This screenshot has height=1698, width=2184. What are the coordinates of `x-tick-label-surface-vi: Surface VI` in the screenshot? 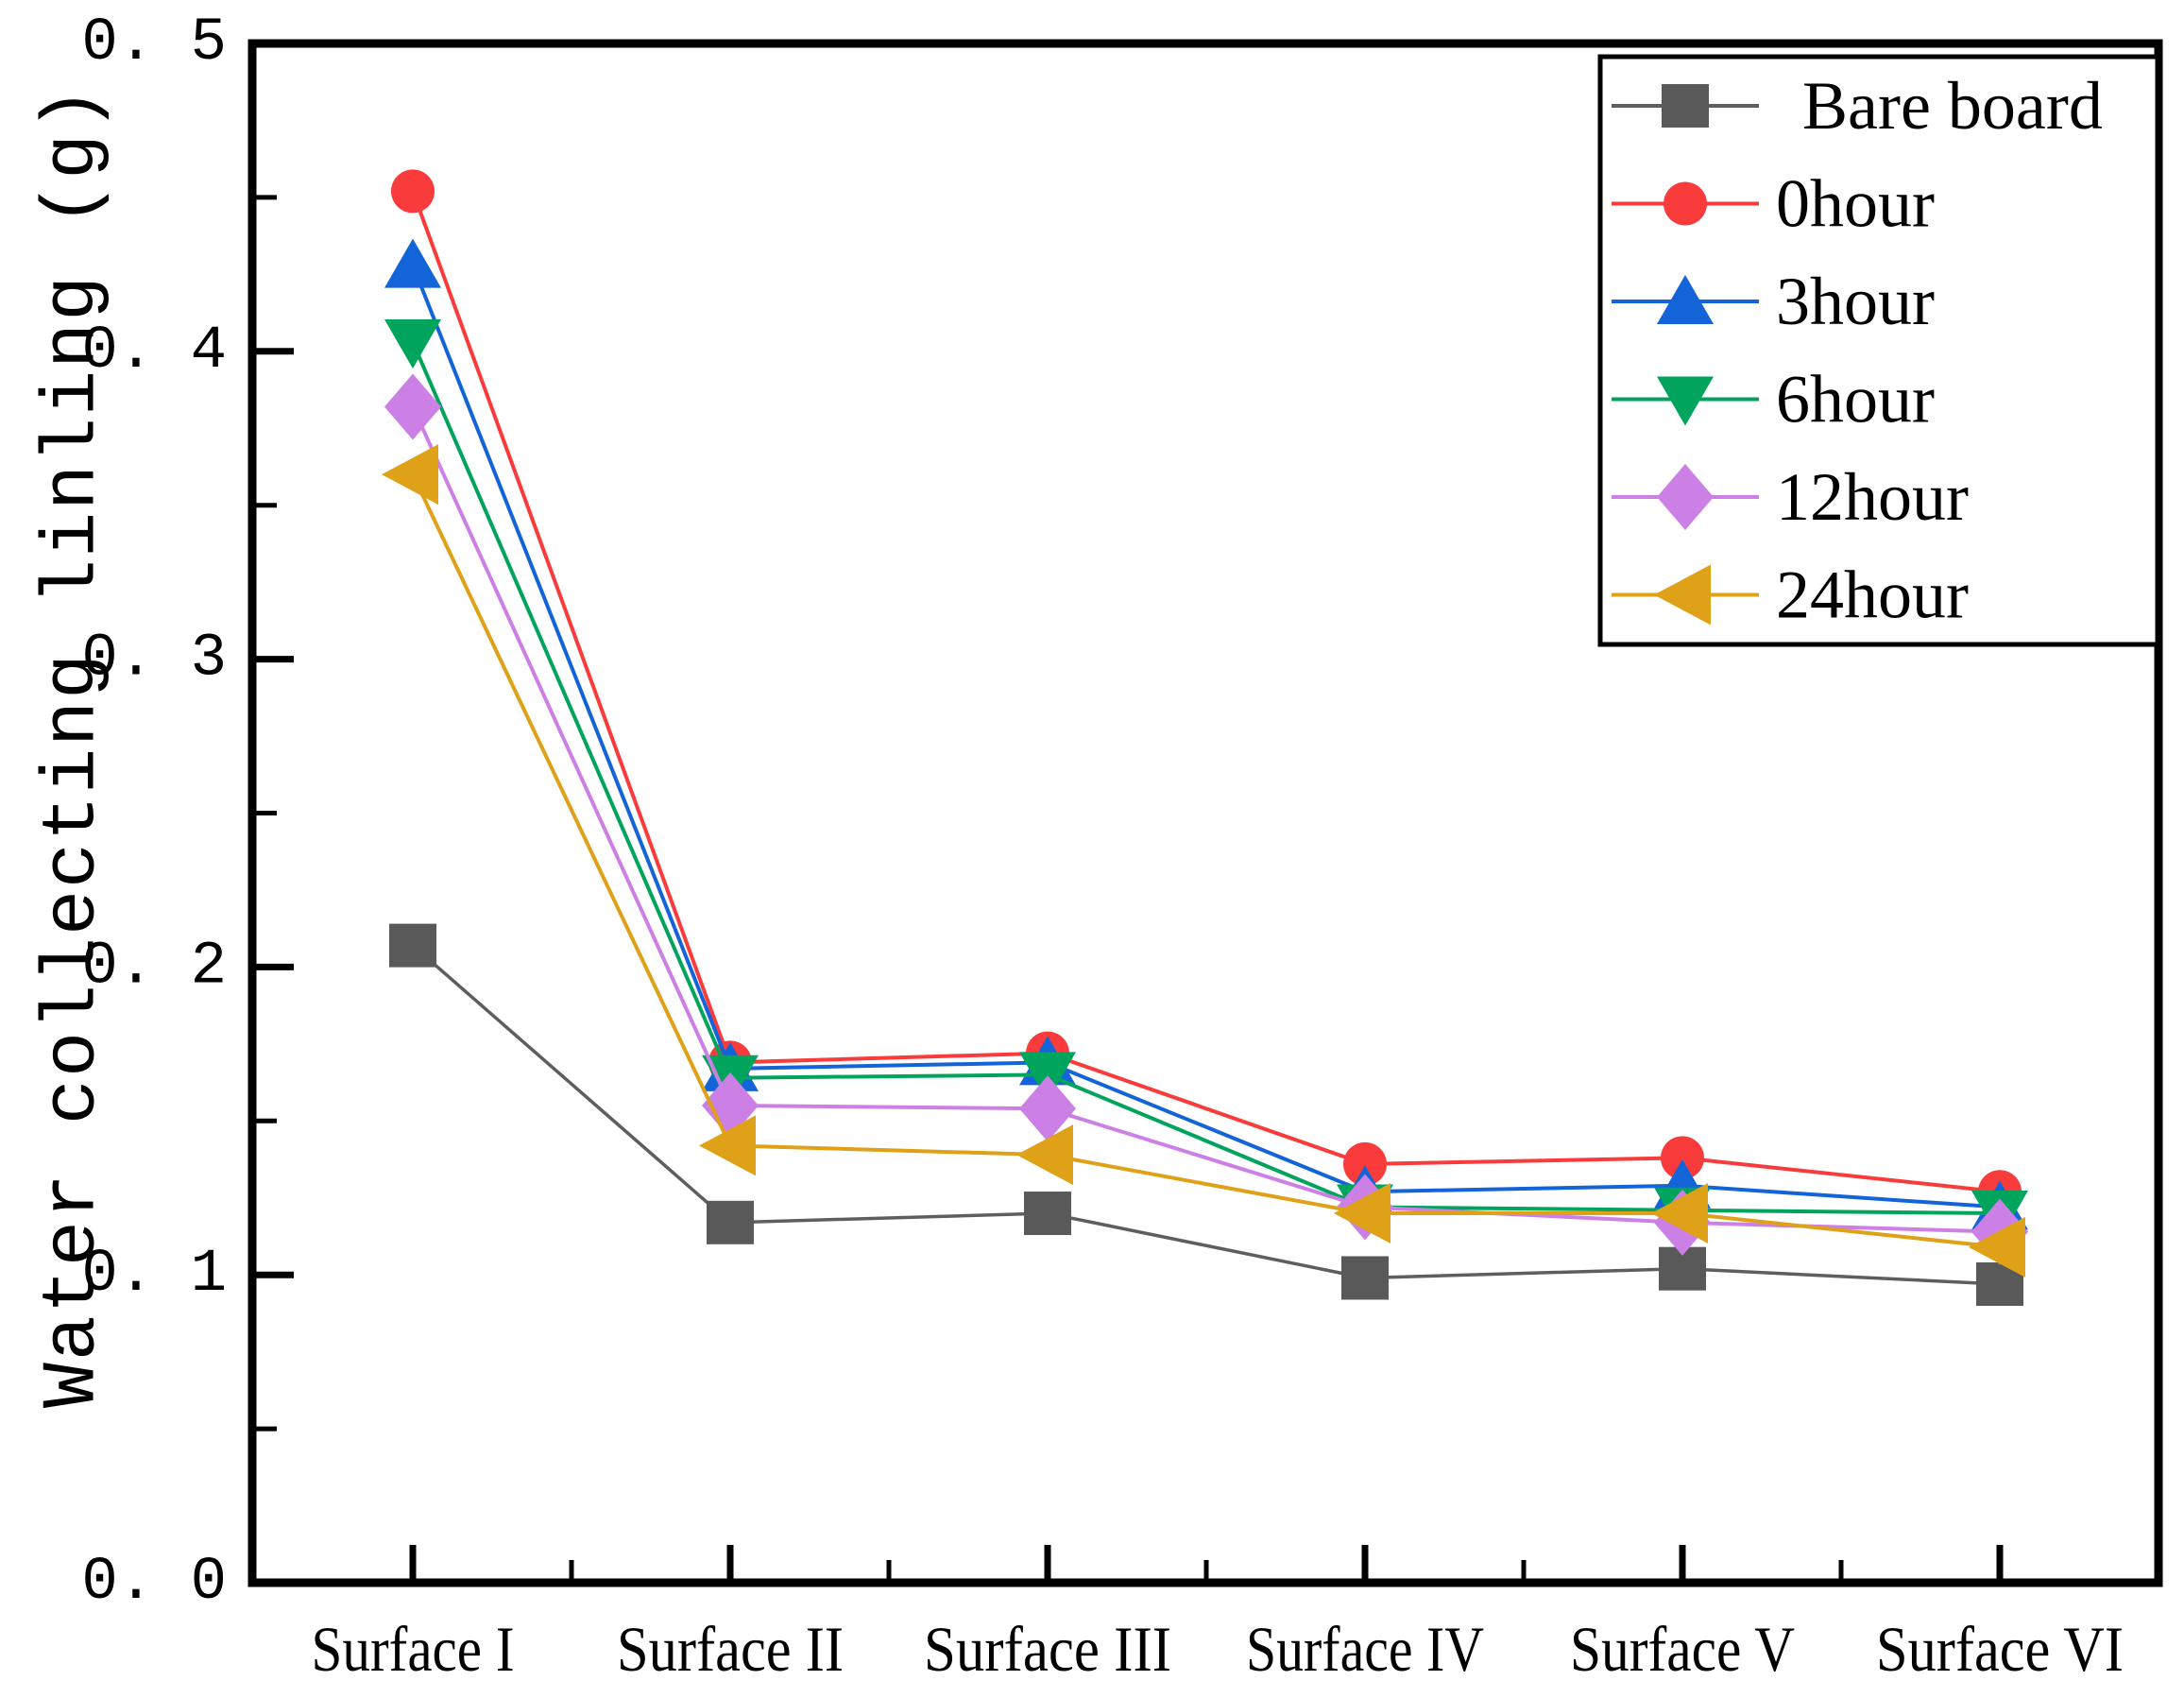 It's located at (2000, 1649).